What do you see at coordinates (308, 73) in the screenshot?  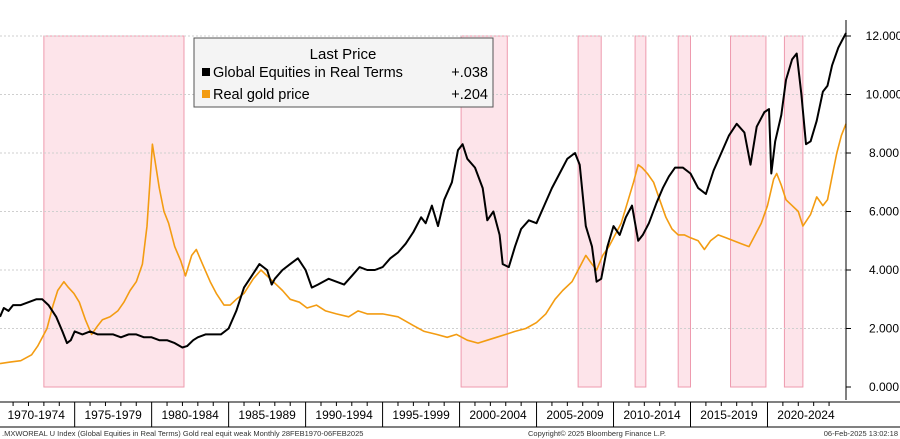 I see `legend-label-equities: Global Equities in Real Terms` at bounding box center [308, 73].